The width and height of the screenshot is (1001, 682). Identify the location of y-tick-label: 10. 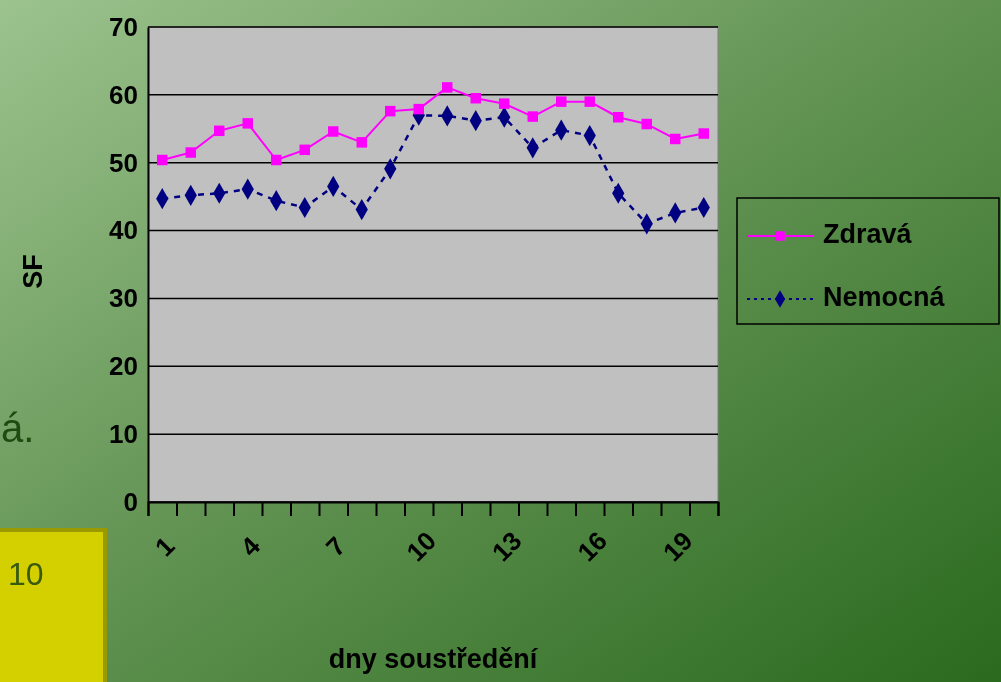
(123, 433).